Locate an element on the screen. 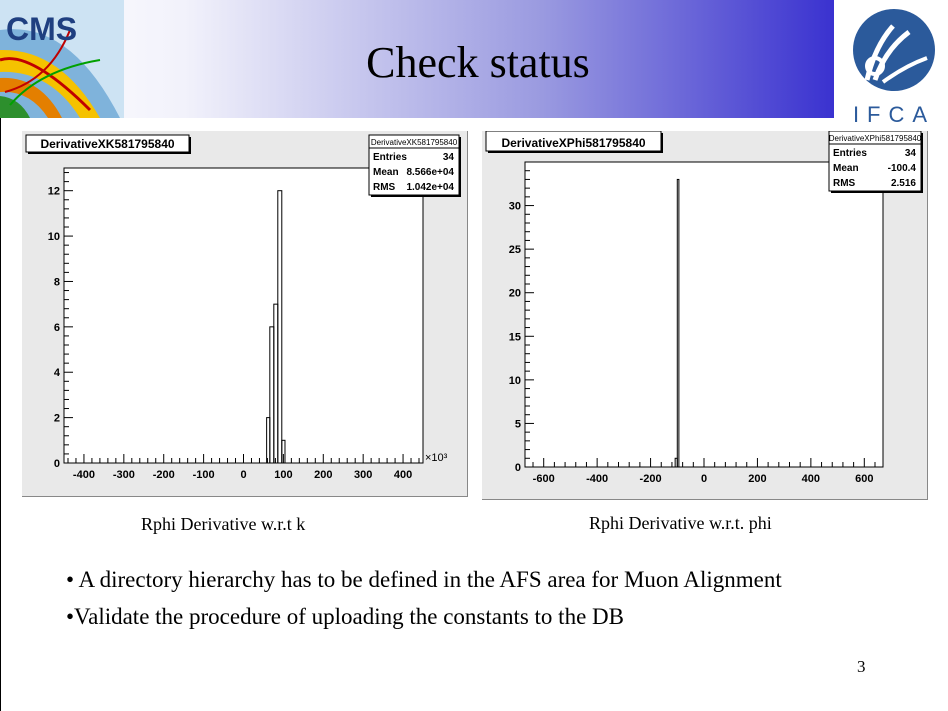  histogram-title: DerivativeXPhi581795840 is located at coordinates (573, 143).